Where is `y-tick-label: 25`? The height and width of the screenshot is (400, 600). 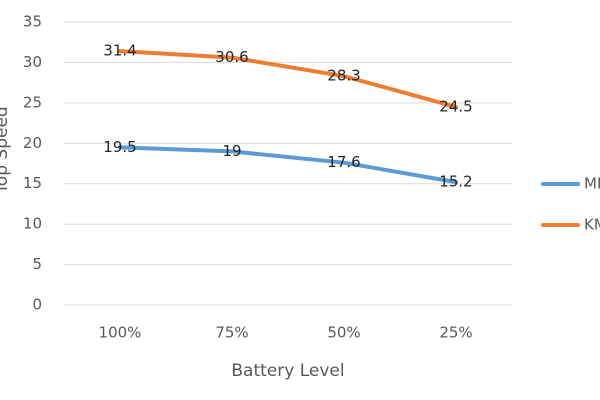 y-tick-label: 25 is located at coordinates (32, 102).